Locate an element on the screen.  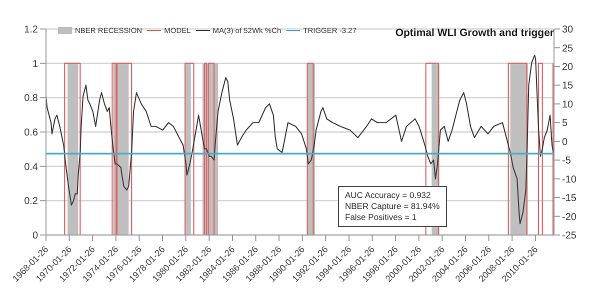
y2-tick-label: 10 is located at coordinates (568, 104).